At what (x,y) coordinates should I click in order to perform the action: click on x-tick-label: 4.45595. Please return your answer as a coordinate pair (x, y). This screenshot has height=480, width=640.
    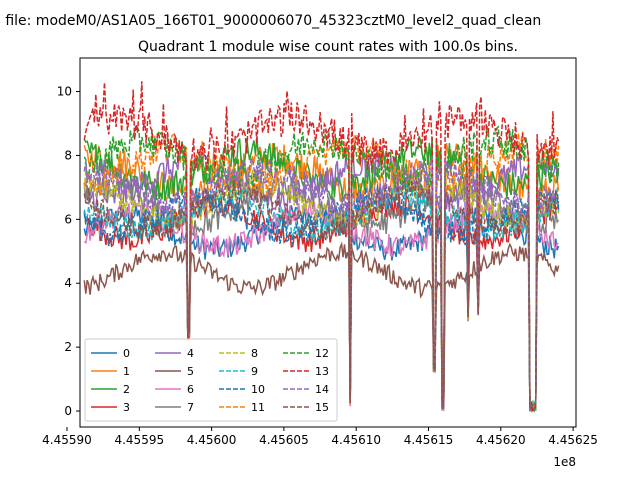
    Looking at the image, I should click on (139, 440).